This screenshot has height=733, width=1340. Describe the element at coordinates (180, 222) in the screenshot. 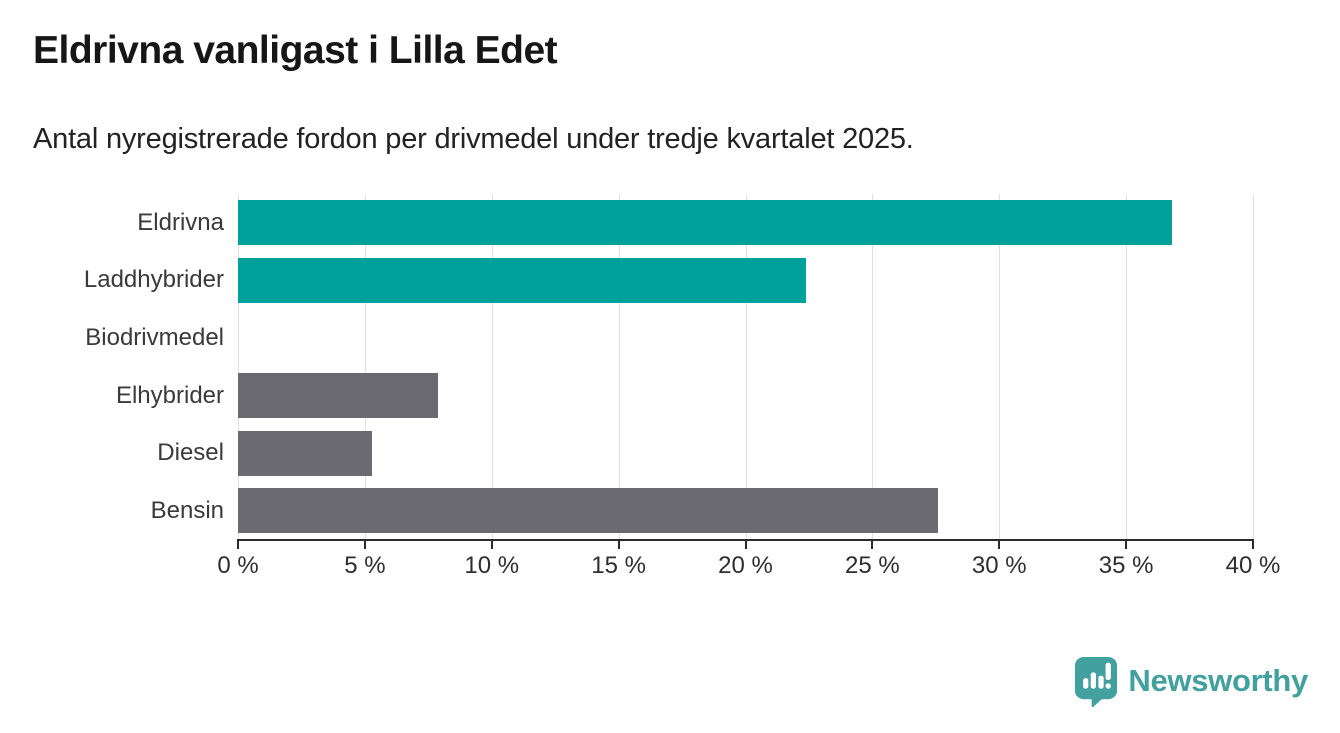

I see `category-label: Eldrivna` at that location.